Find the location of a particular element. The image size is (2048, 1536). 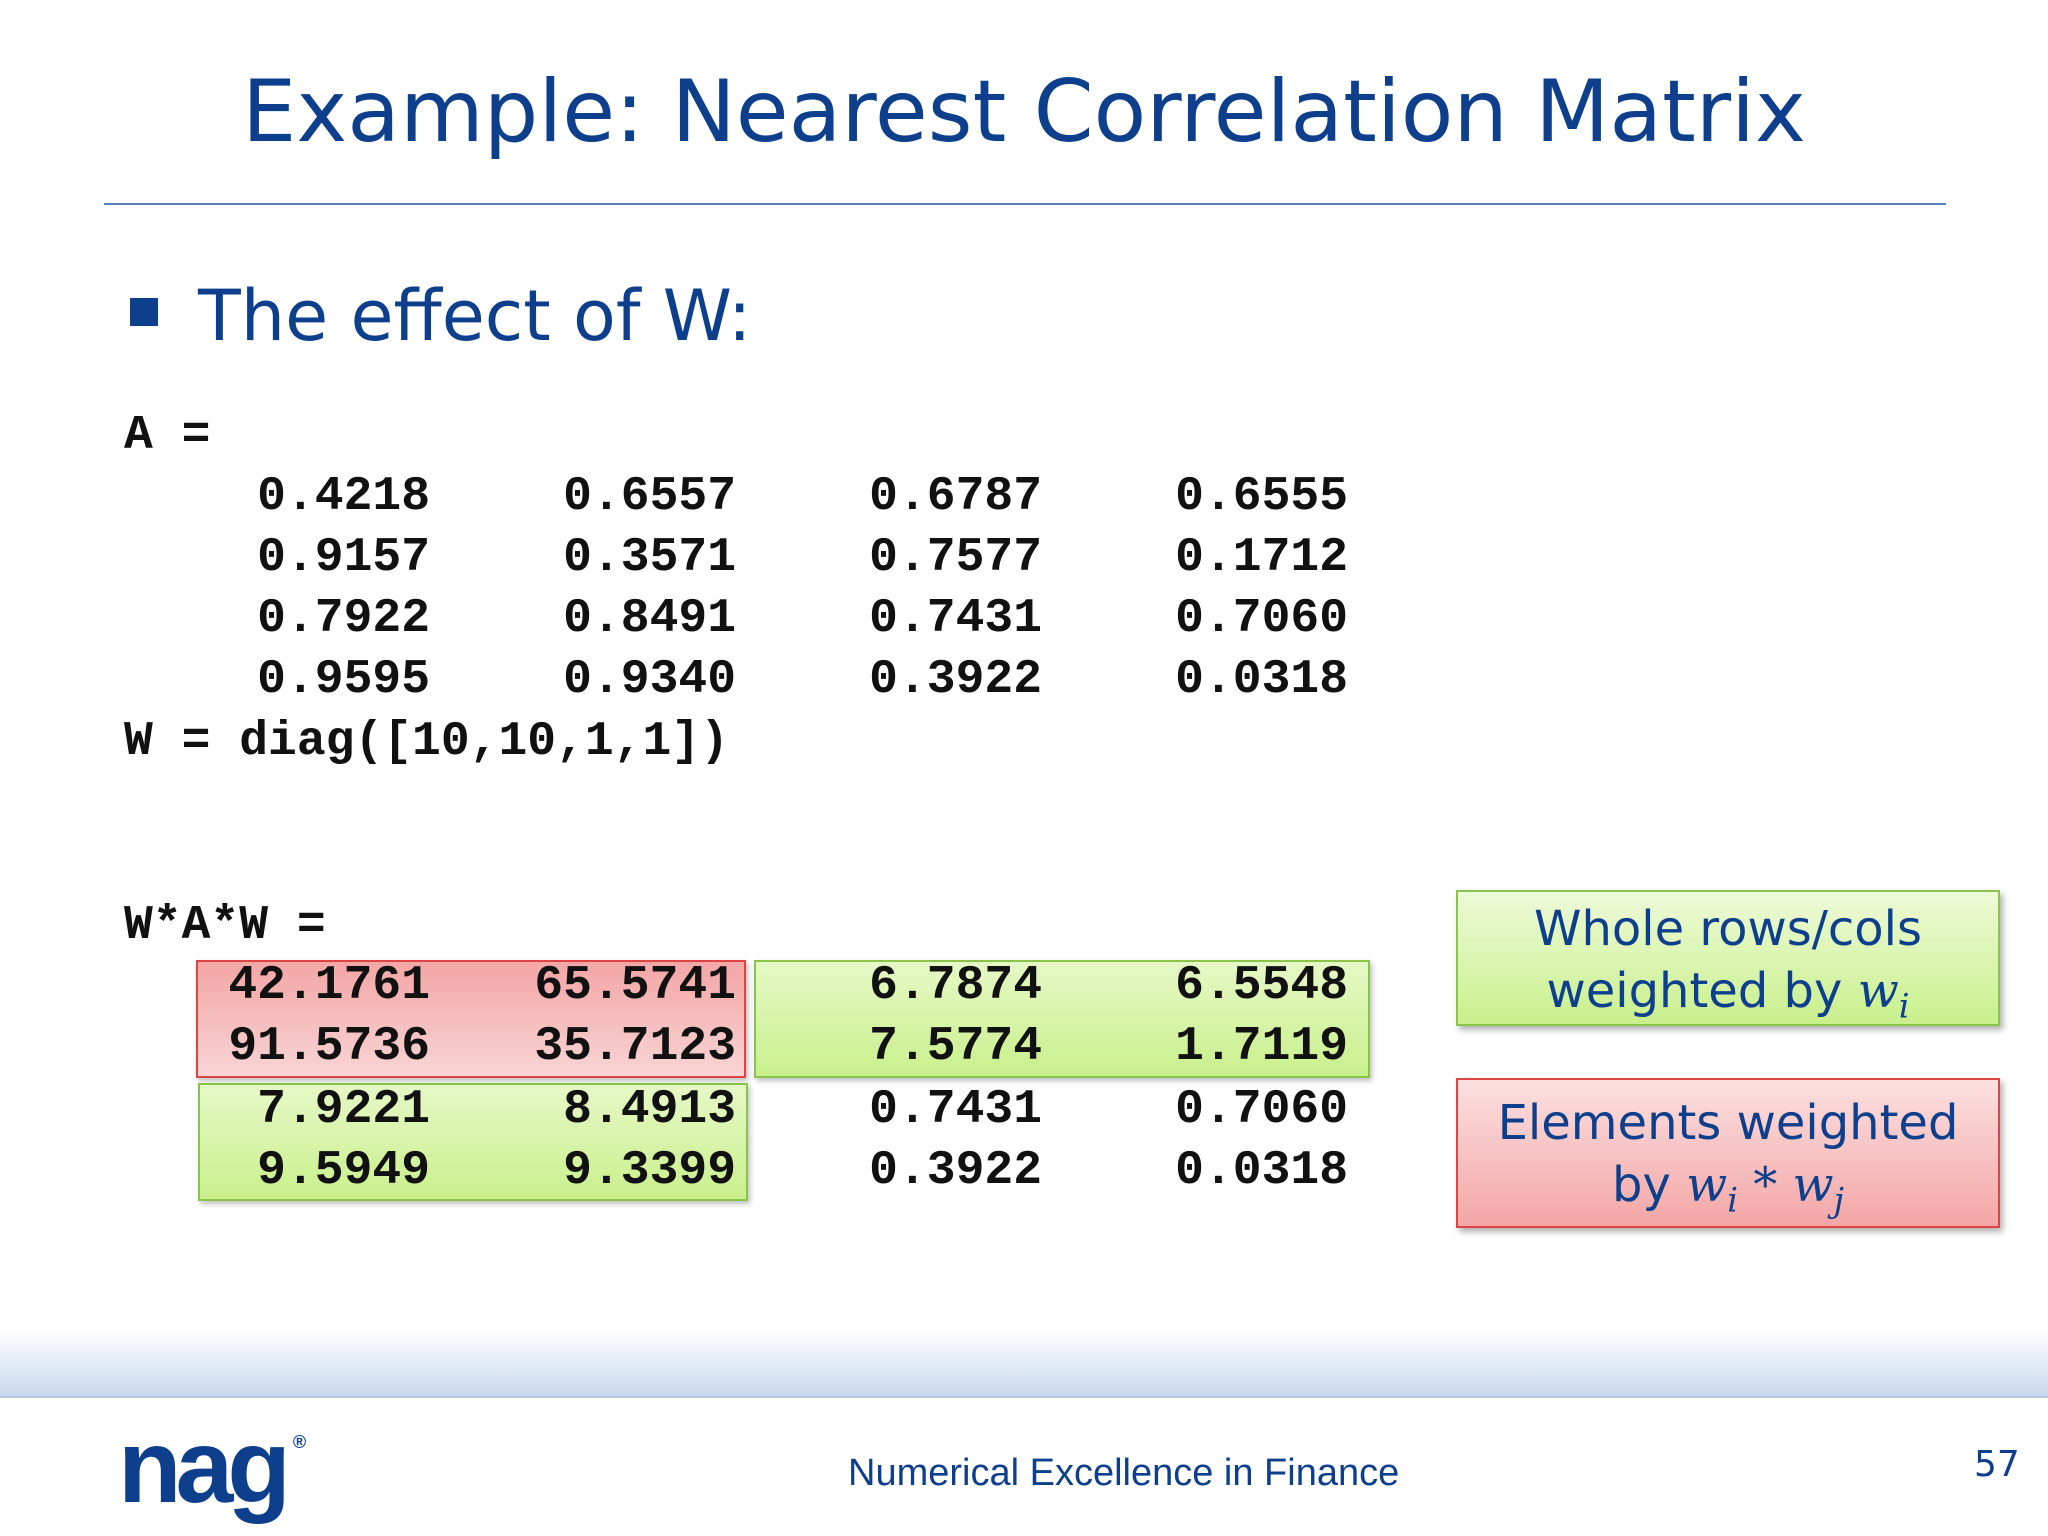

highlight-block-green-bottom-left is located at coordinates (473, 1142).